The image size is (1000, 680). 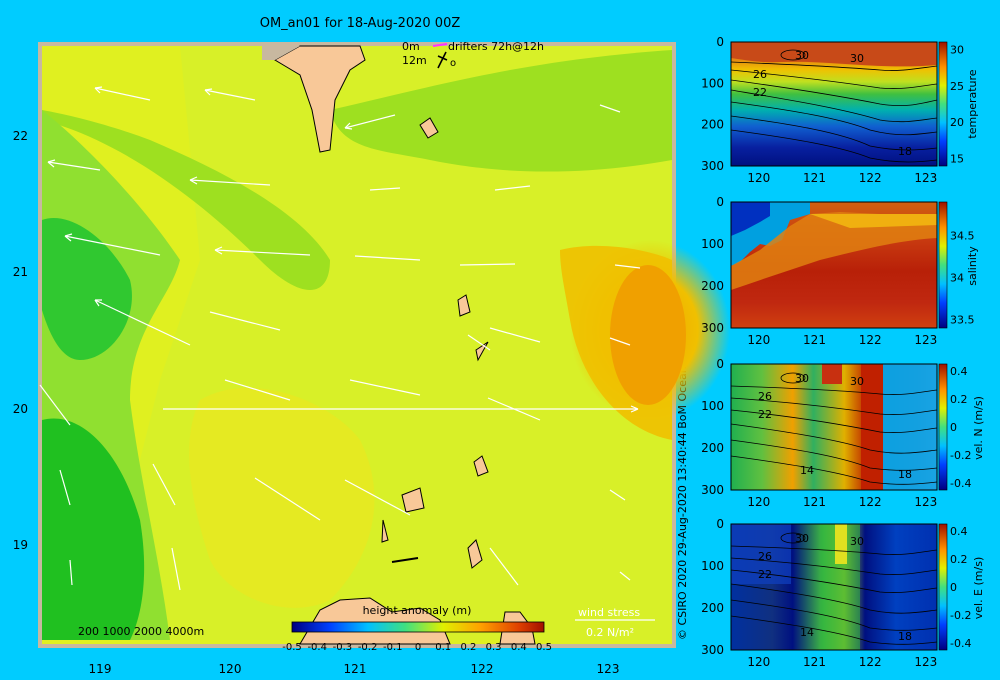 What do you see at coordinates (834, 54) in the screenshot?
I see `temperature-top-layer` at bounding box center [834, 54].